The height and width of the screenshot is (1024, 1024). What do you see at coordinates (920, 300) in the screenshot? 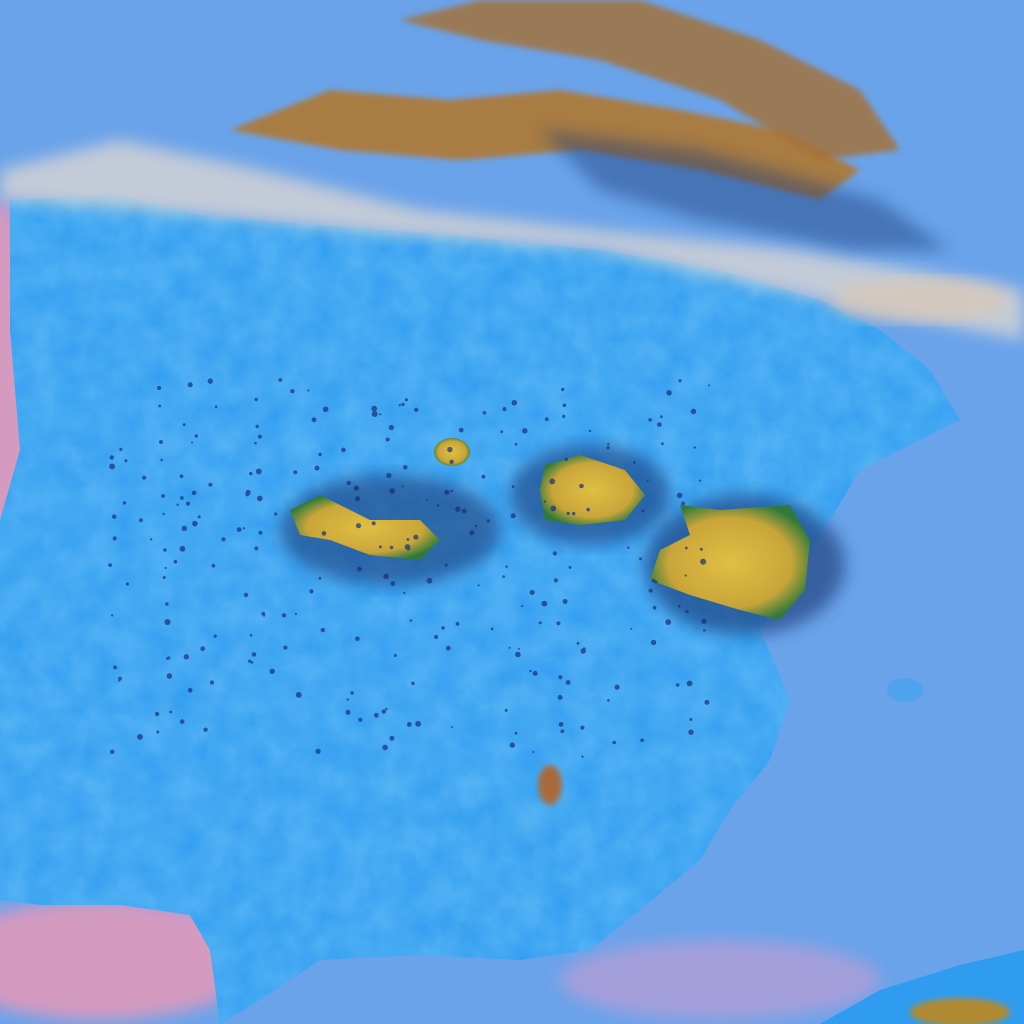
I see `cloud-northeast` at bounding box center [920, 300].